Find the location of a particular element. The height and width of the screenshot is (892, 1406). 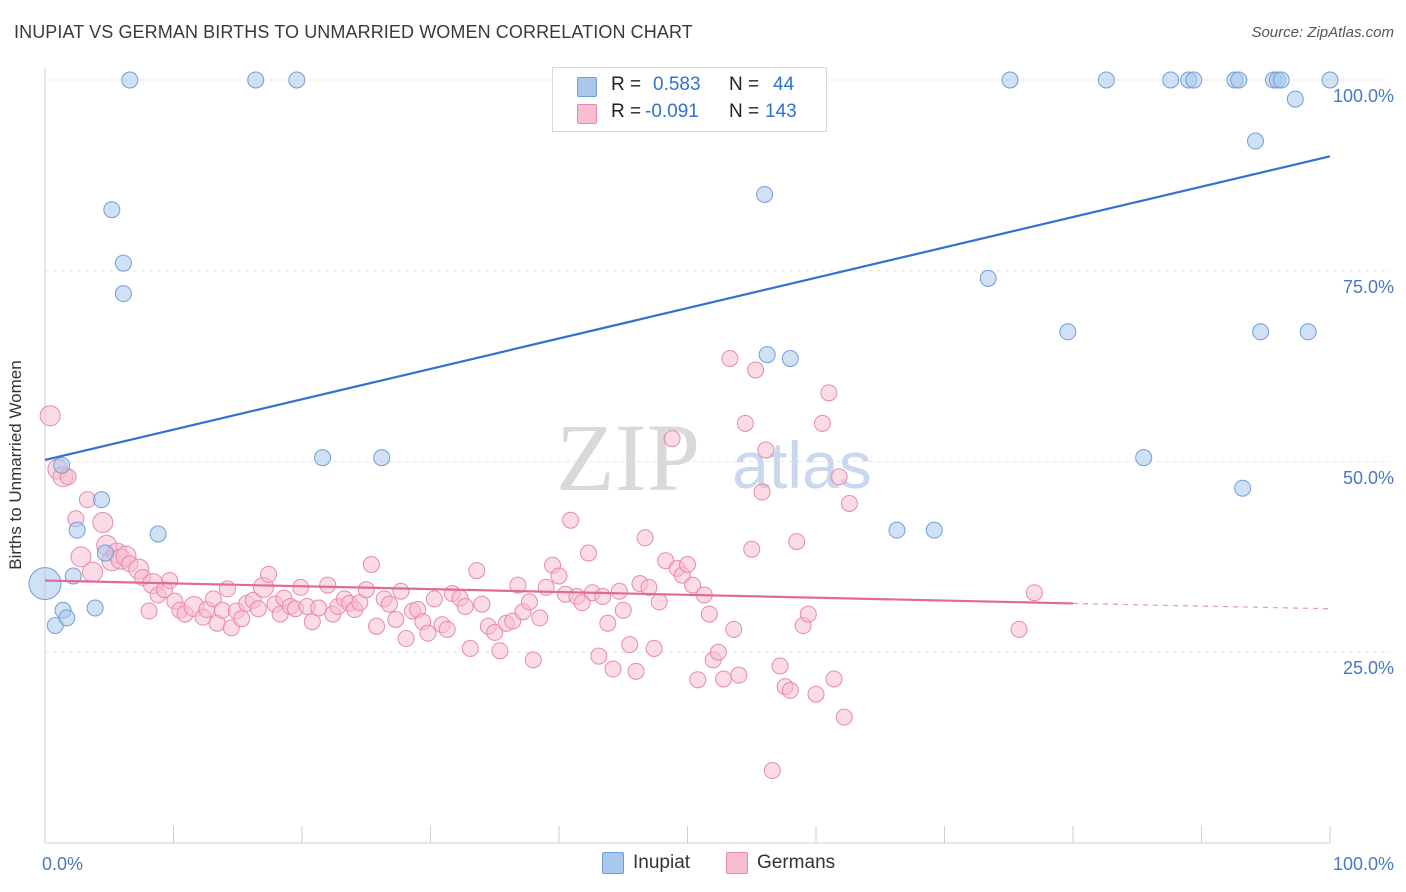

legend-inupiat-swatch is located at coordinates (613, 863).